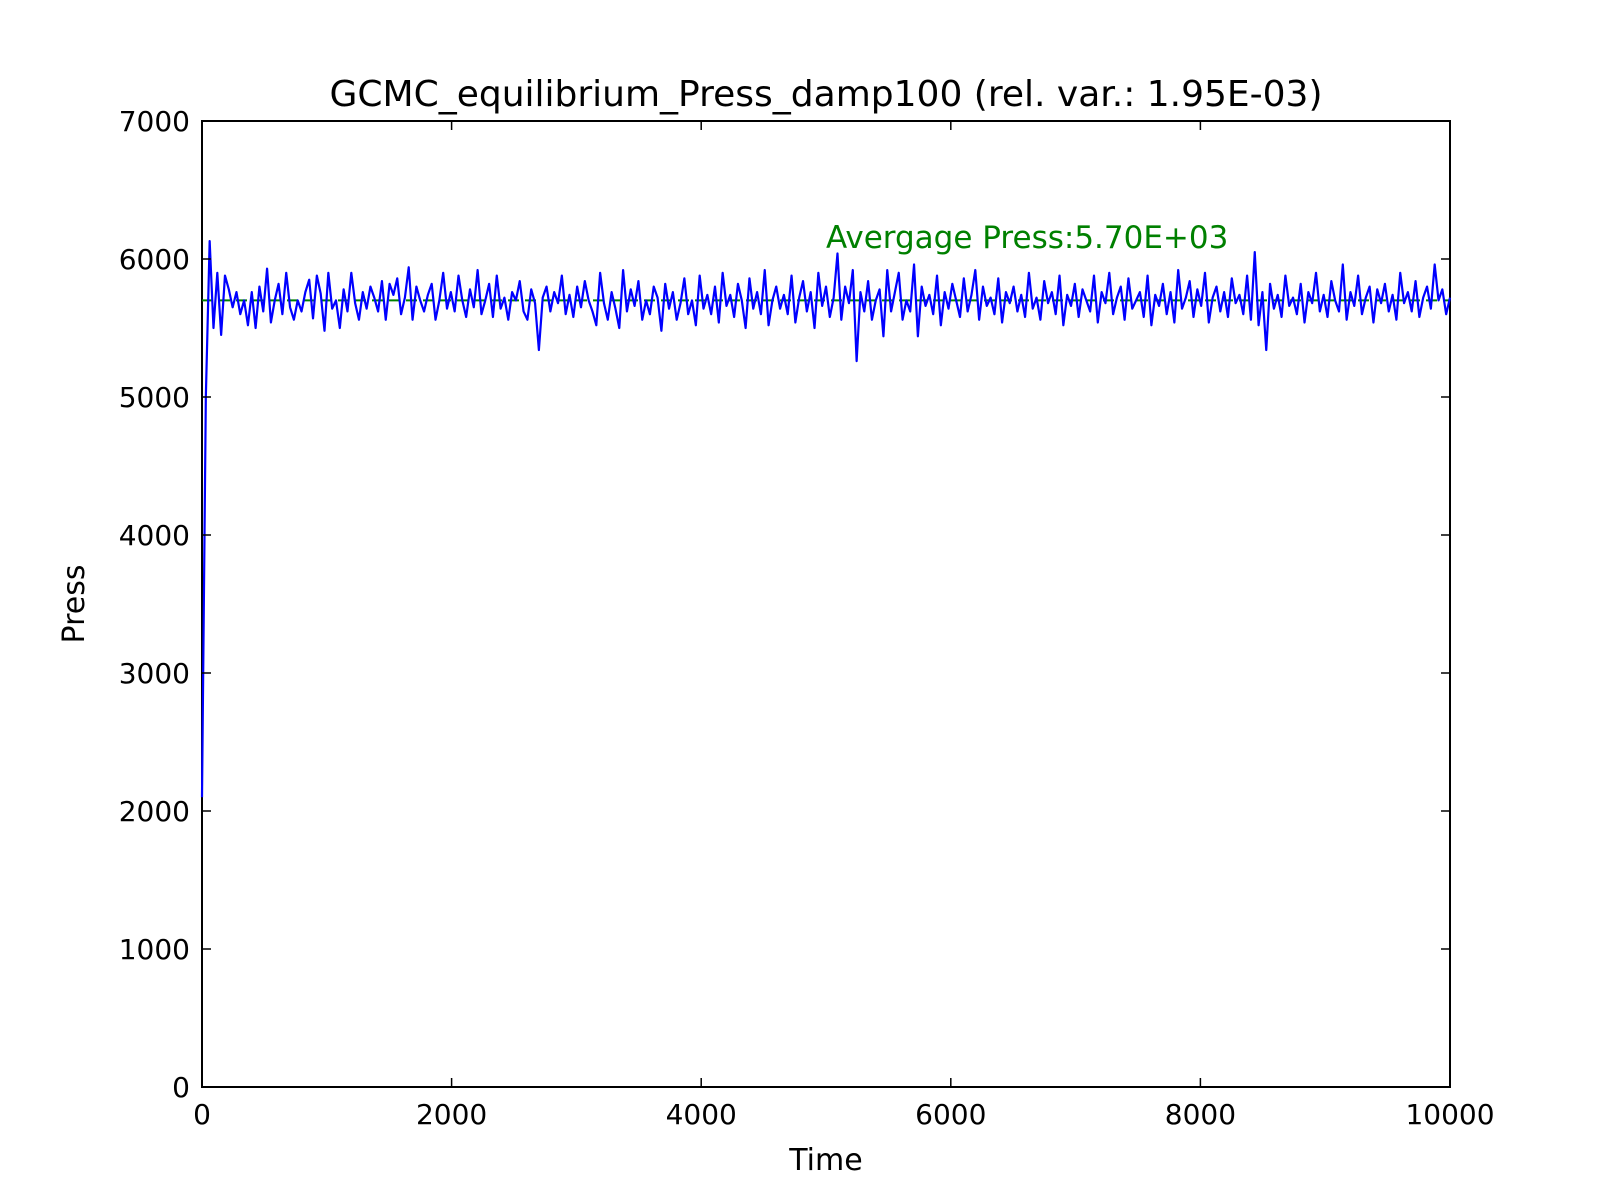 The height and width of the screenshot is (1200, 1600). What do you see at coordinates (701, 1114) in the screenshot?
I see `x-tick-label: 4000` at bounding box center [701, 1114].